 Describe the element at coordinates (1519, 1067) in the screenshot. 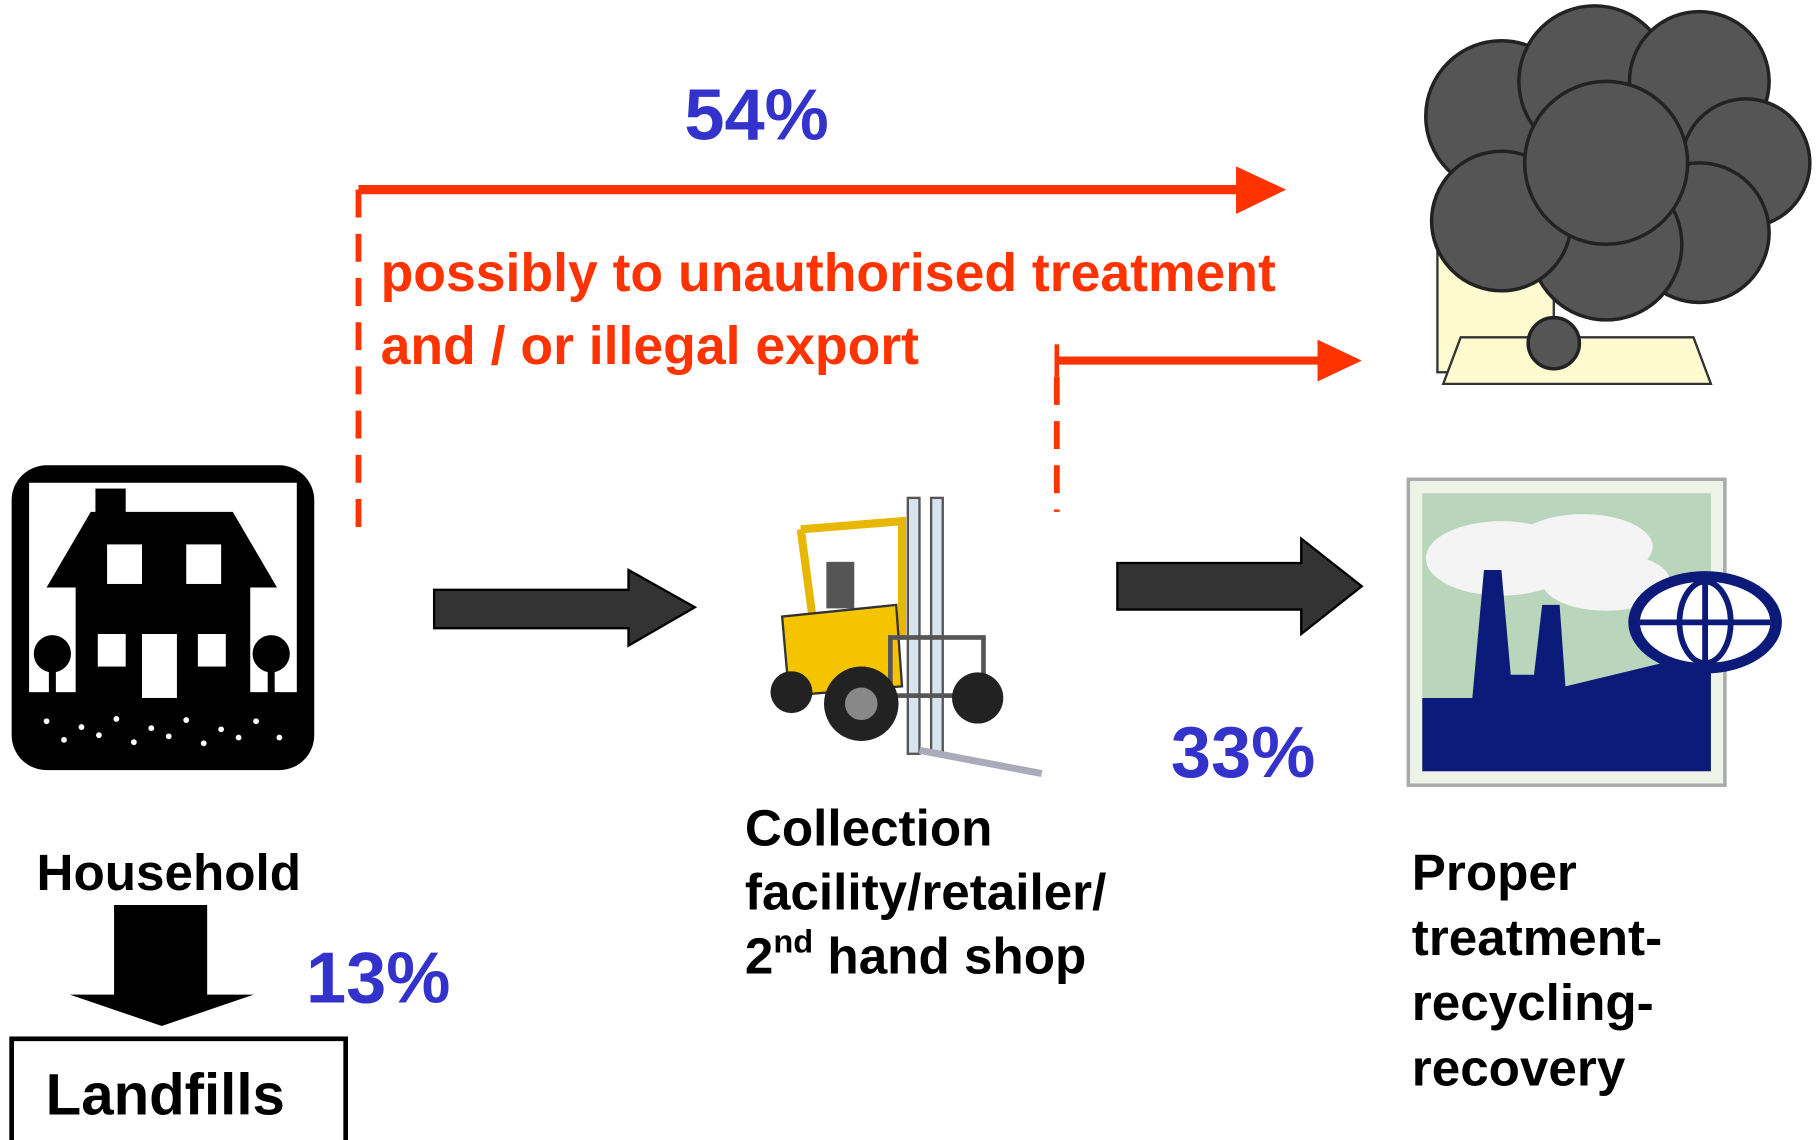

I see `proper-line: recovery` at that location.